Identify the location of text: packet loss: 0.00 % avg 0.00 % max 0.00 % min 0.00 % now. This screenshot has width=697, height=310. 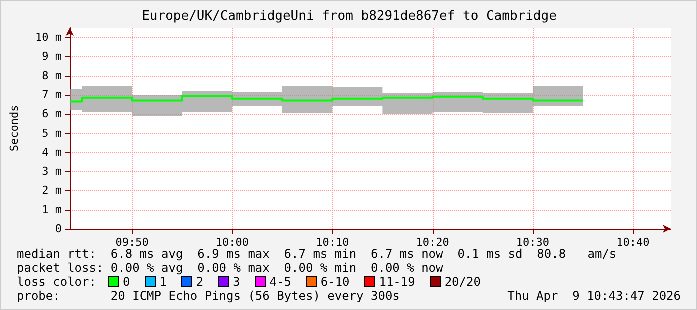
(230, 268).